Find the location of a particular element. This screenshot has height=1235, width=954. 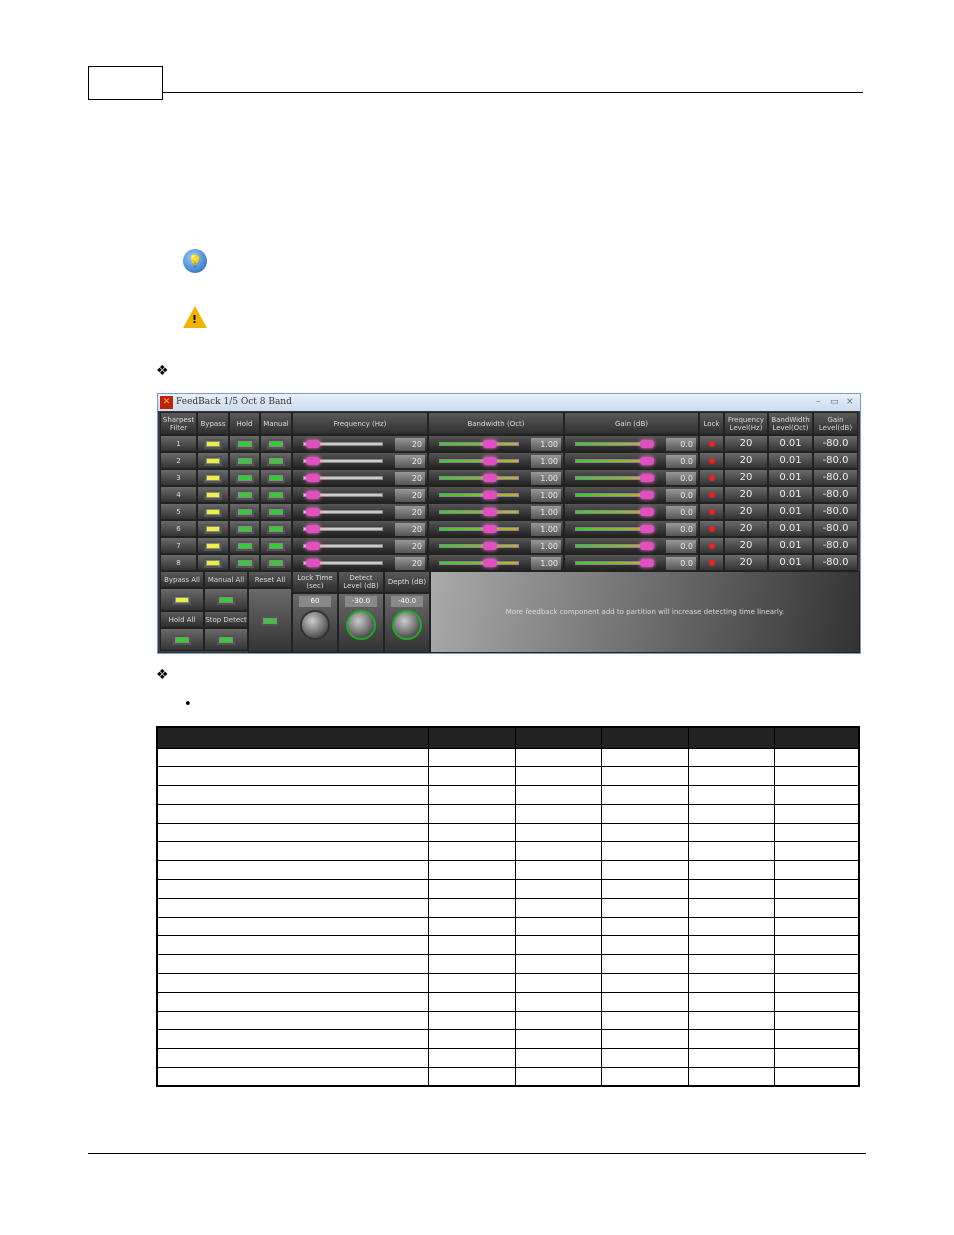

lock-time-control: 60 is located at coordinates (315, 623).